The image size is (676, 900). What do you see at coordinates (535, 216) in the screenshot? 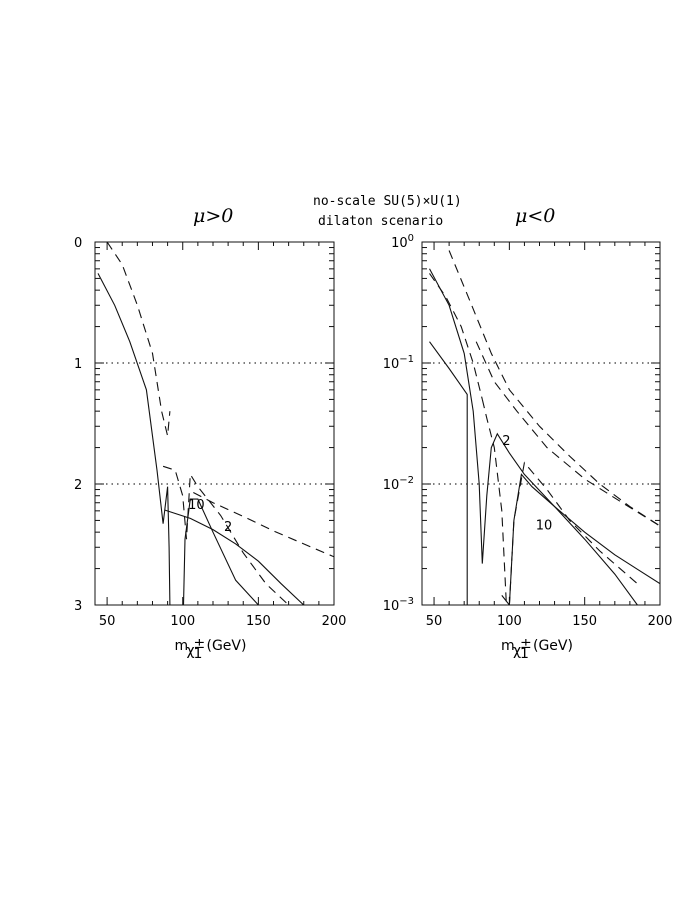
I see `panel-title: μ<0` at bounding box center [535, 216].